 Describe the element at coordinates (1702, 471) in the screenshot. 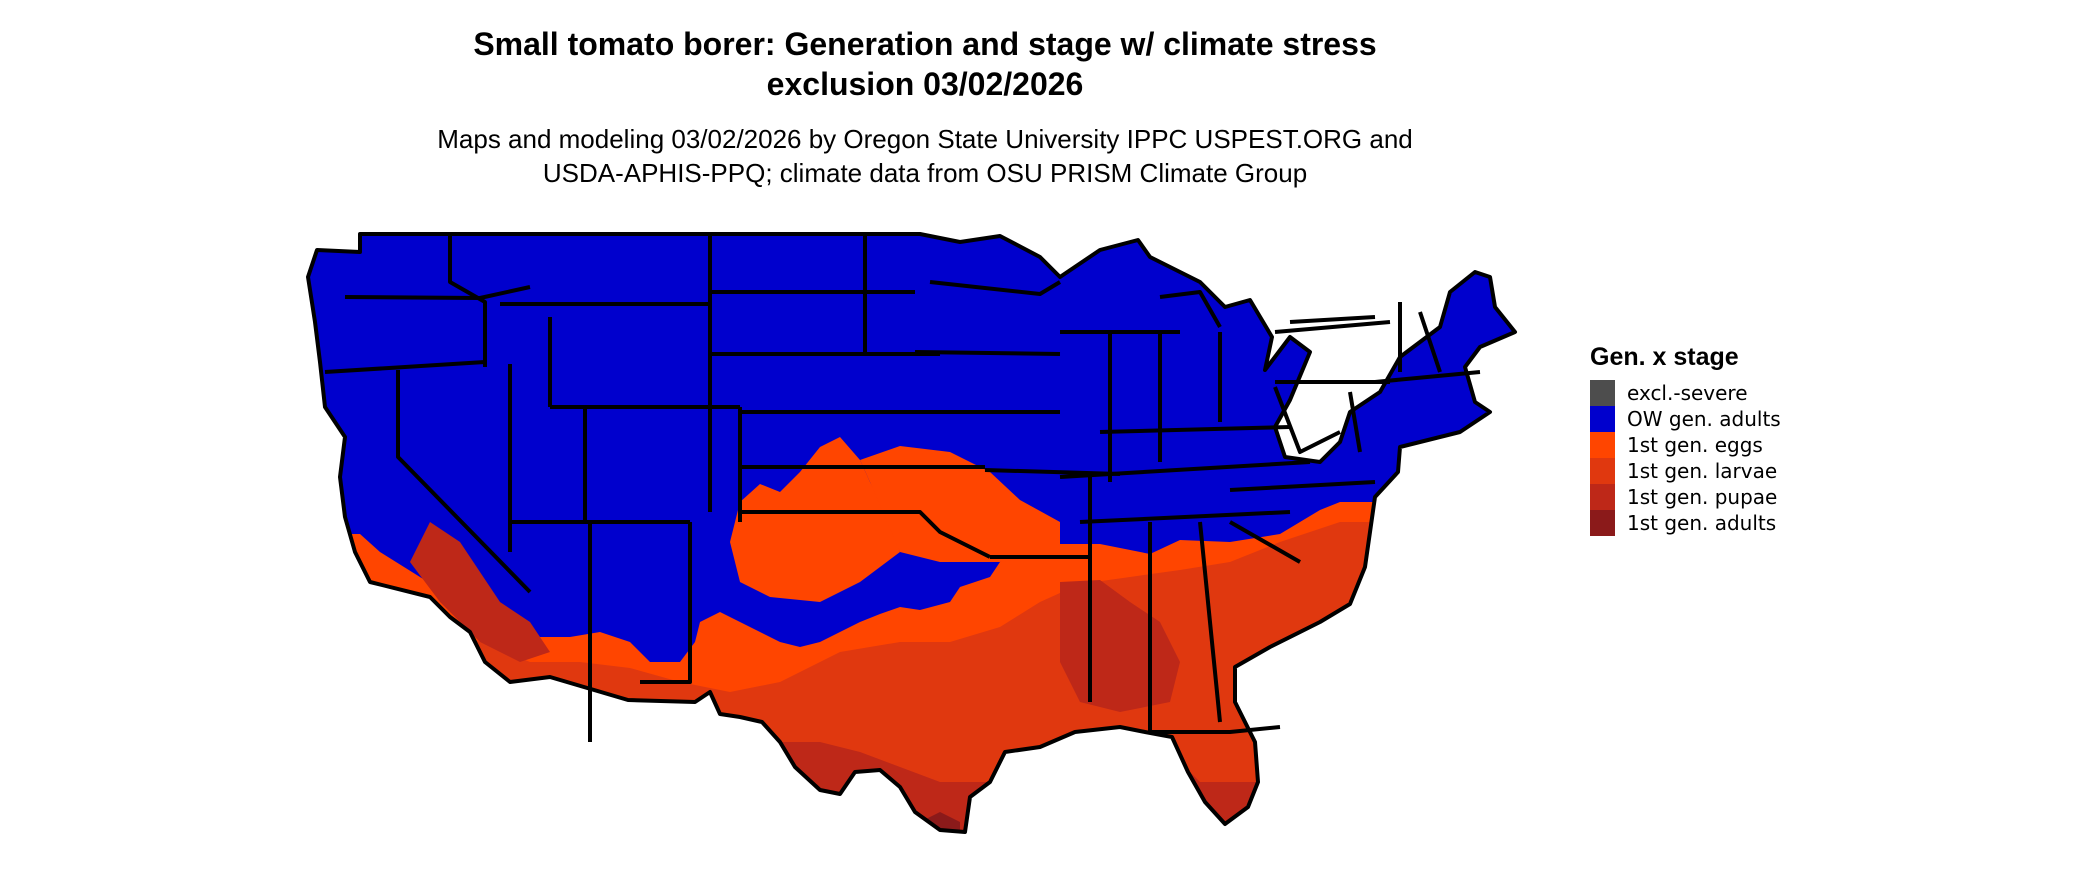

I see `legend-label: 1st gen. larvae` at that location.